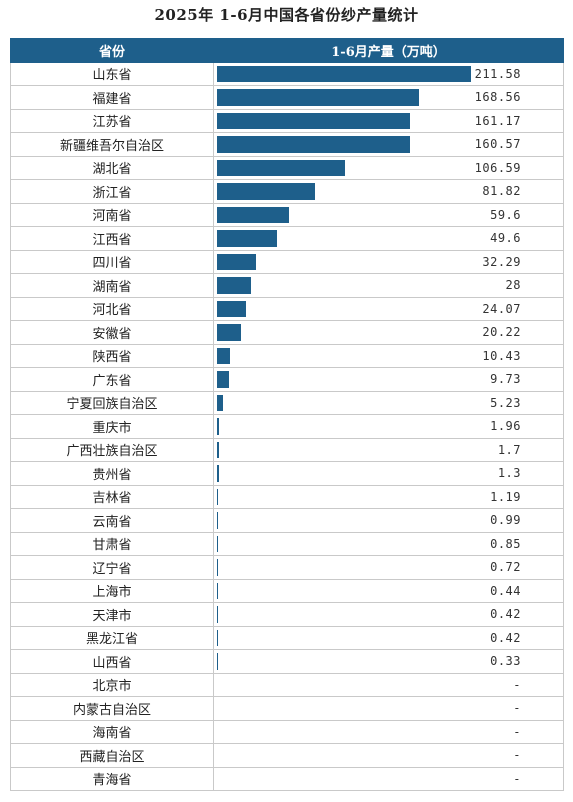  I want to click on table-row: 安徽省 20.22, so click(287, 332).